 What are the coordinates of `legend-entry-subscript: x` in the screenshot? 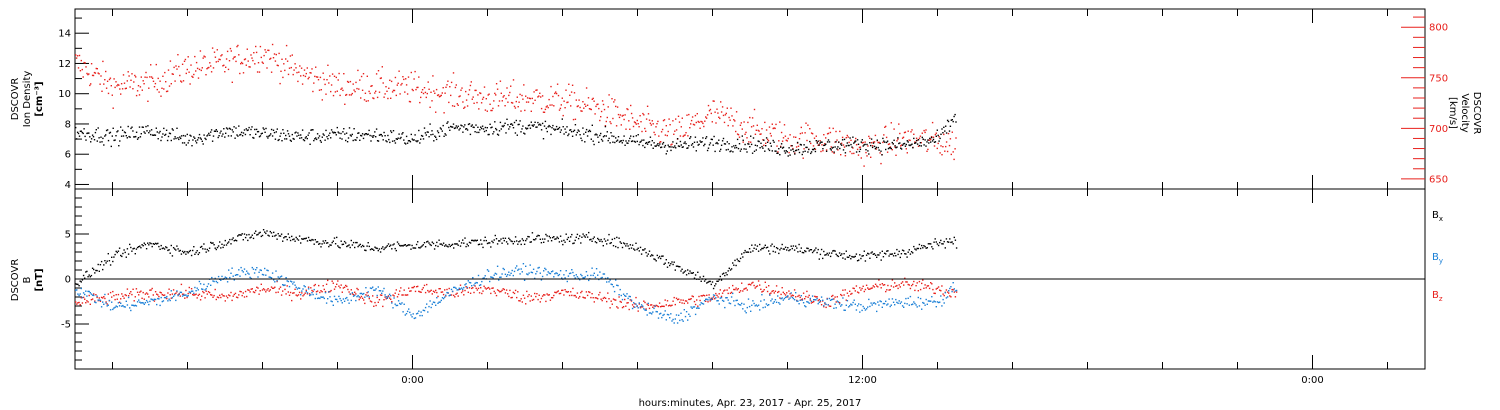 It's located at (1441, 219).